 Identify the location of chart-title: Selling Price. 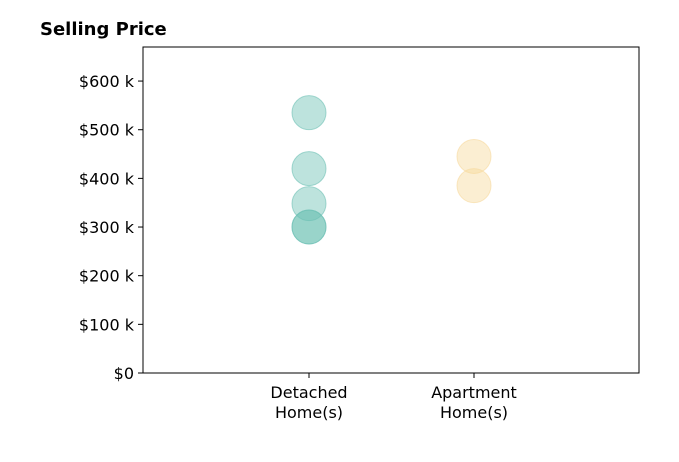
(103, 29).